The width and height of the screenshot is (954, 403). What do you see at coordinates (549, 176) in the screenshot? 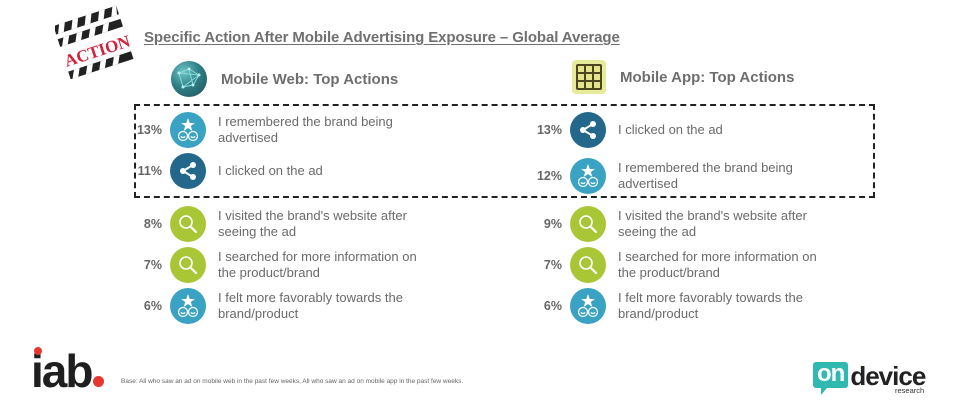
I see `percentage: 12%` at bounding box center [549, 176].